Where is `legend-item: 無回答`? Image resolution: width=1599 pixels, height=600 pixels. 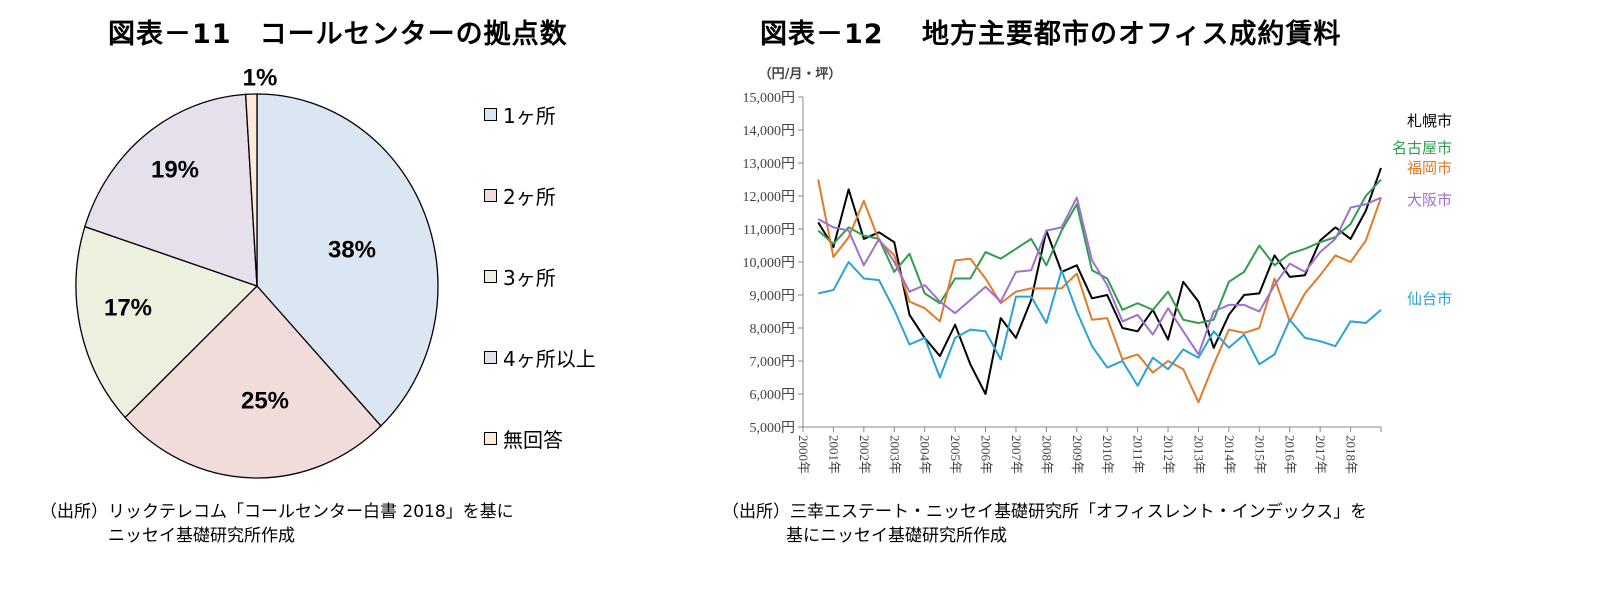
legend-item: 無回答 is located at coordinates (523, 438).